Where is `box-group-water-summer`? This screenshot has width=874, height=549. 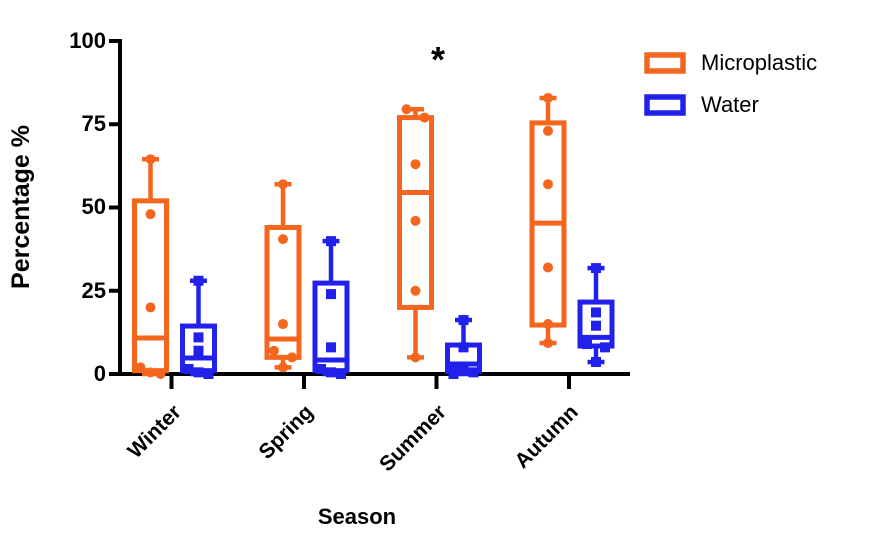
box-group-water-summer is located at coordinates (463, 347).